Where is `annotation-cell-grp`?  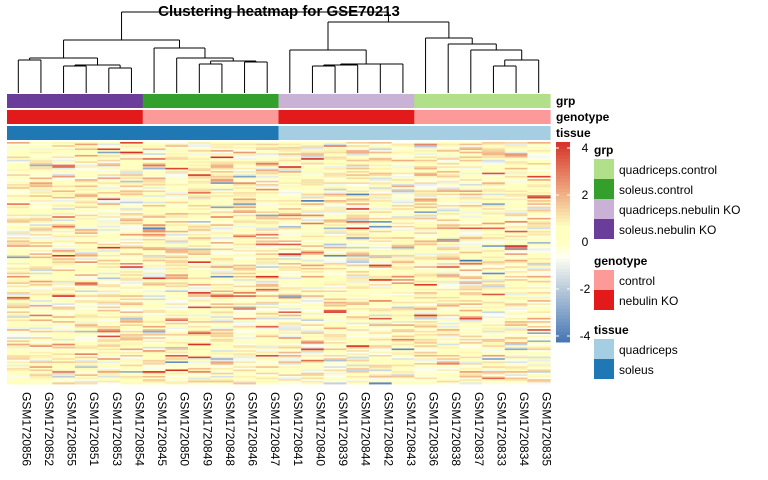 annotation-cell-grp is located at coordinates (313, 101).